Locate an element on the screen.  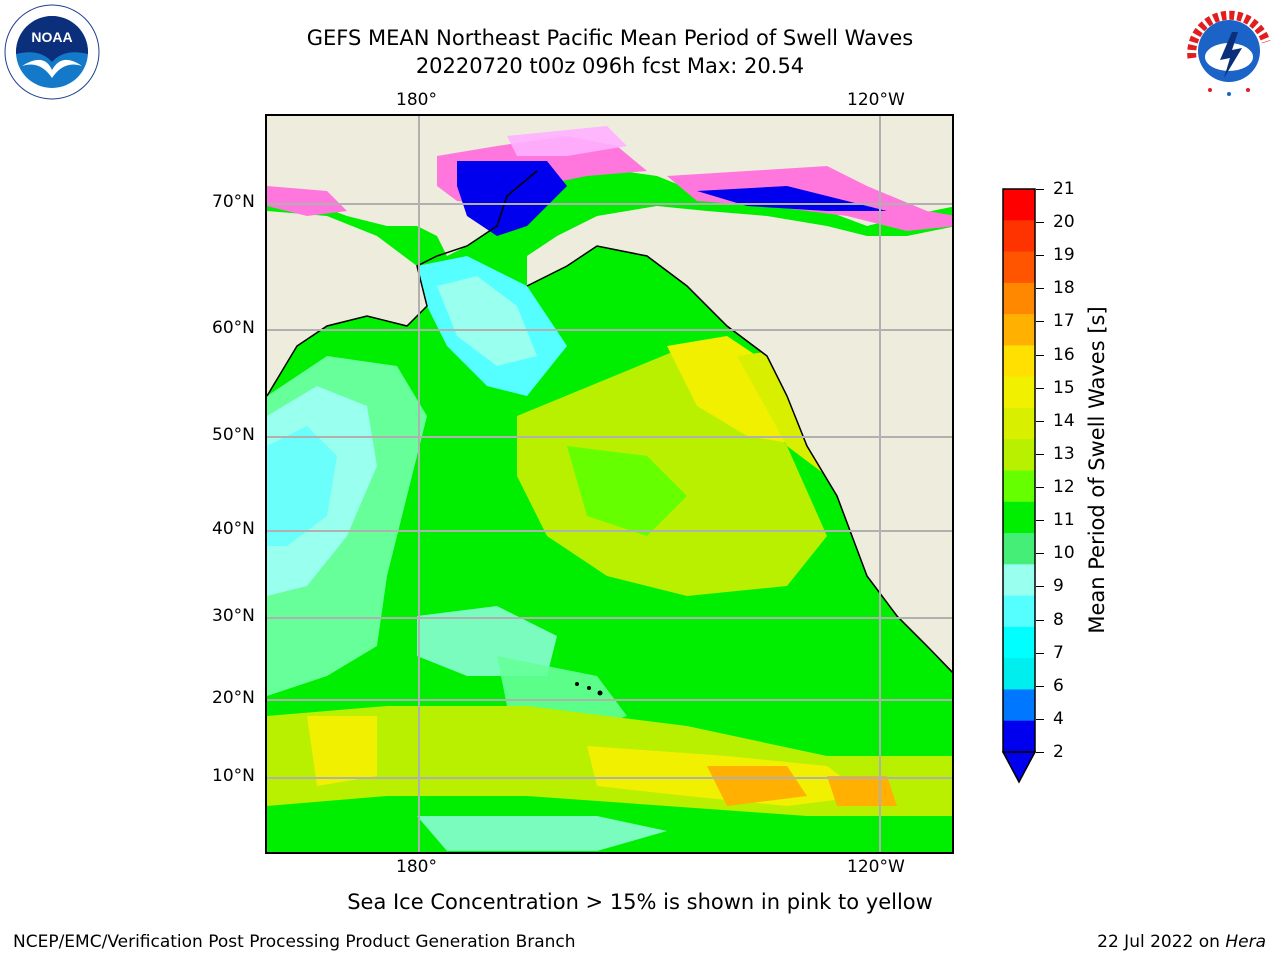
colorbar-tick-label: 15 is located at coordinates (1064, 387).